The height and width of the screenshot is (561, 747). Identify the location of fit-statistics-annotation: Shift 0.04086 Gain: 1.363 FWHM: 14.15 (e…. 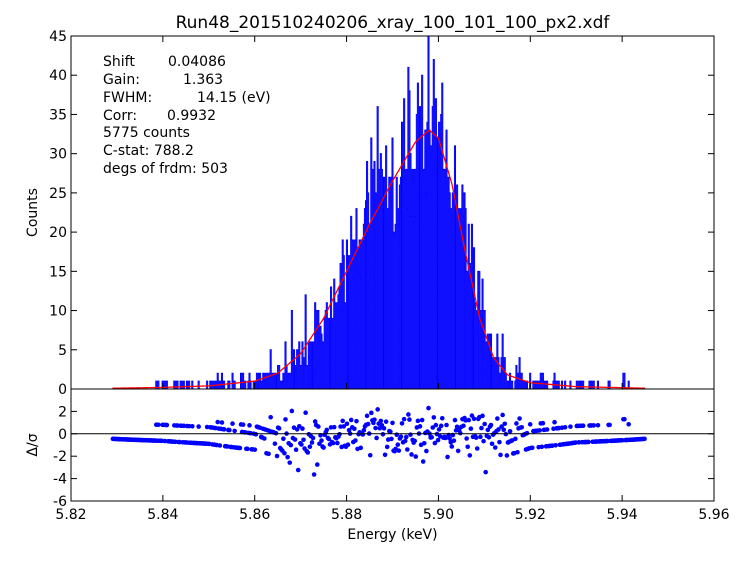
(187, 115).